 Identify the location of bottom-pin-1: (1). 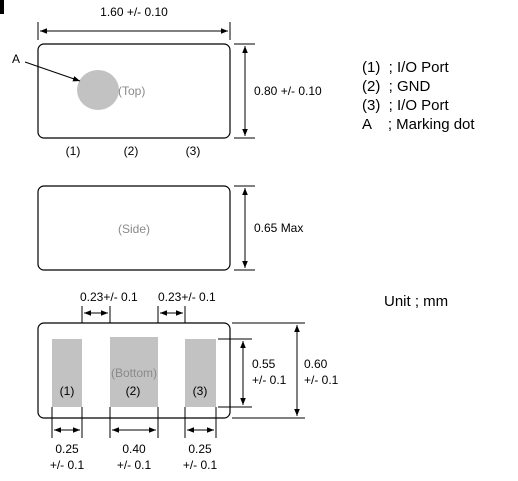
(67, 391).